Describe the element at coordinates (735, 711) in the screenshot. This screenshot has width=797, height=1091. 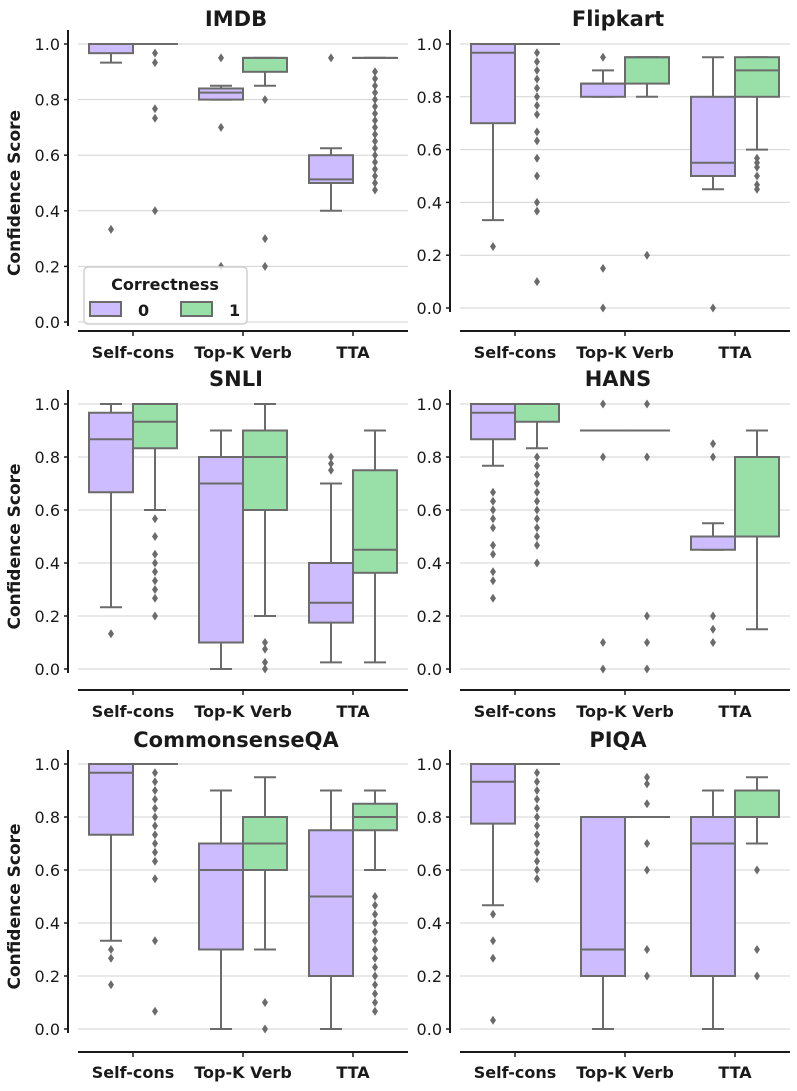
I see `x-tick-label: TTA` at that location.